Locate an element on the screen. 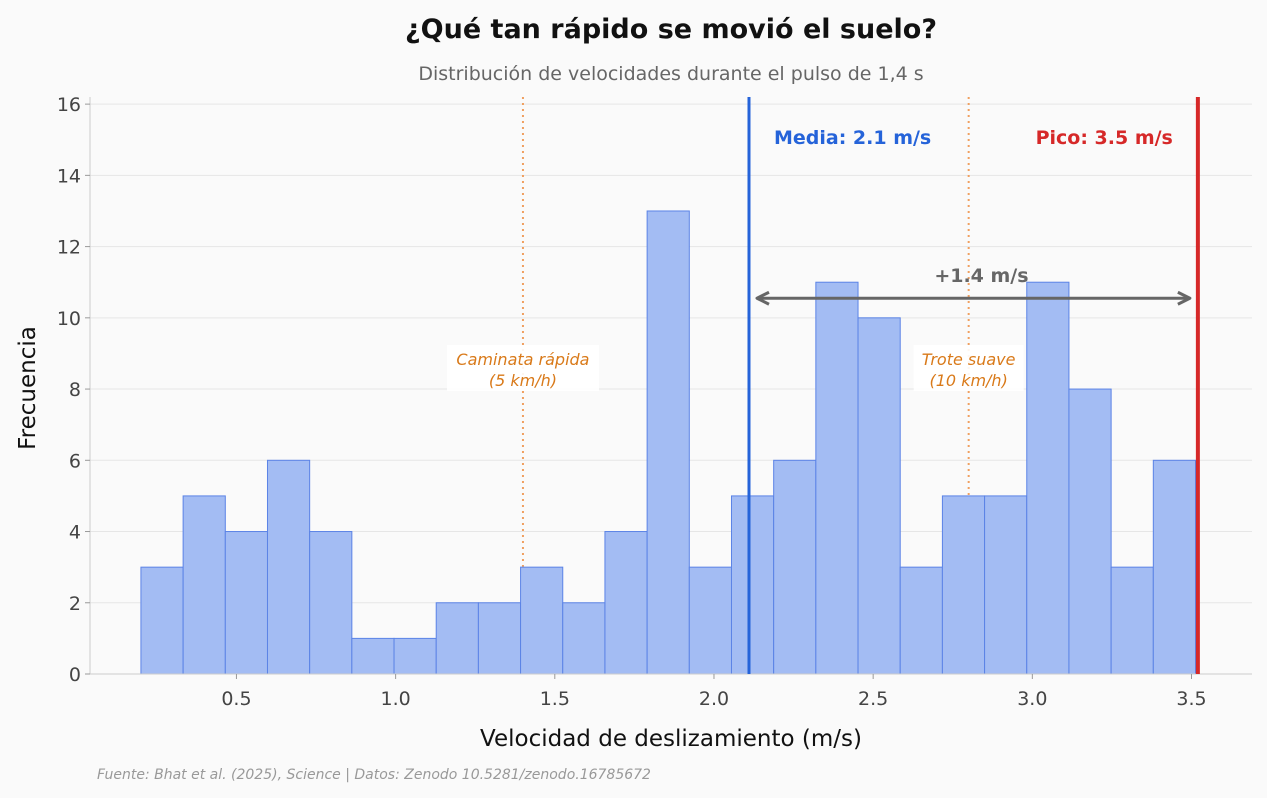 The height and width of the screenshot is (798, 1267). x-tick-label: 3.0 is located at coordinates (1032, 699).